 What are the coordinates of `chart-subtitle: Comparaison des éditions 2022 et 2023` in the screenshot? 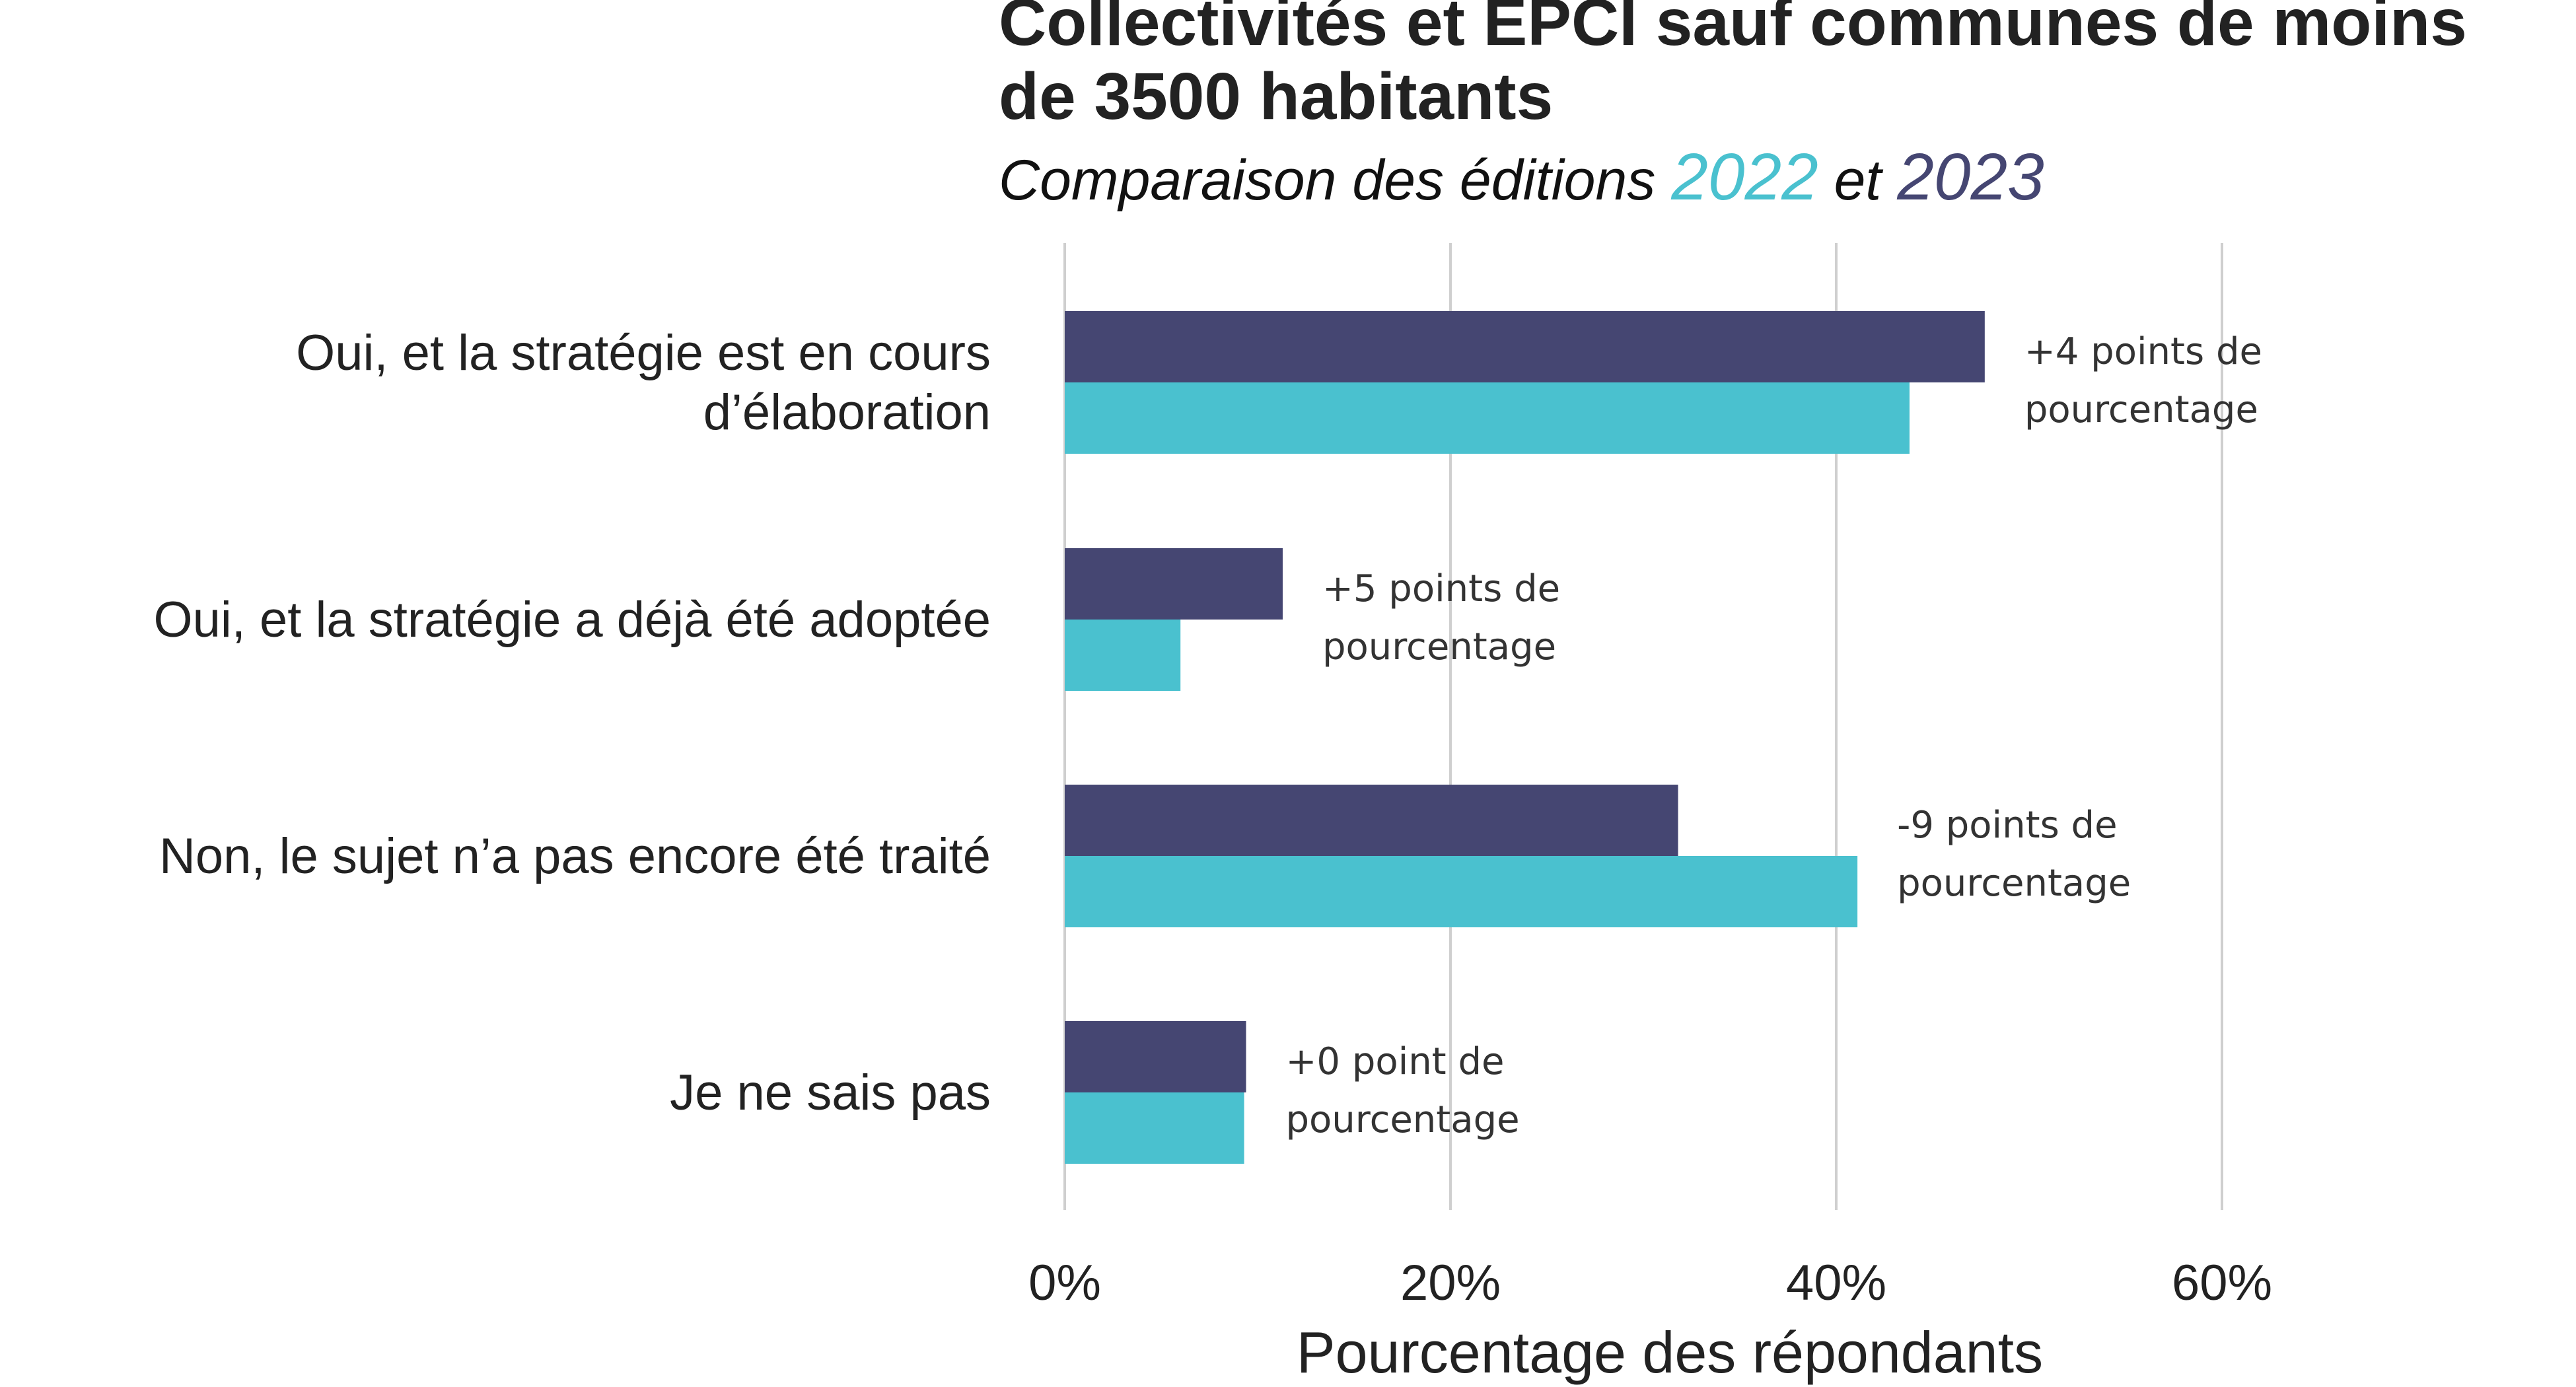 It's located at (1521, 178).